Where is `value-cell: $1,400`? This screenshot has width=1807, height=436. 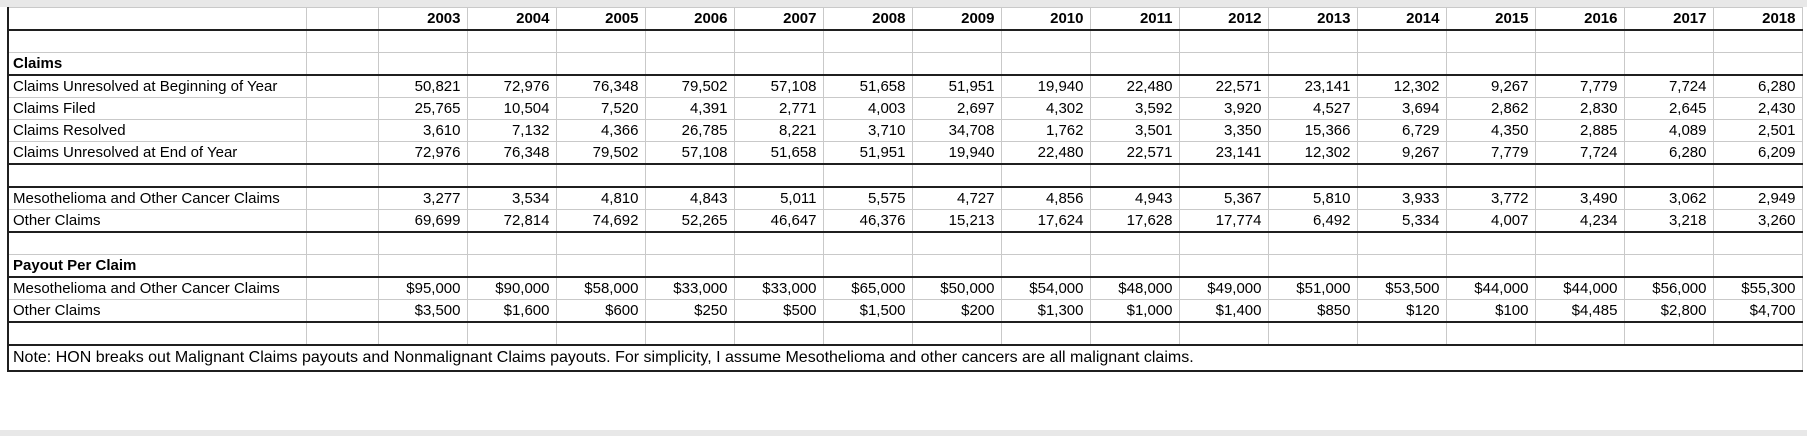
value-cell: $1,400 is located at coordinates (1223, 311).